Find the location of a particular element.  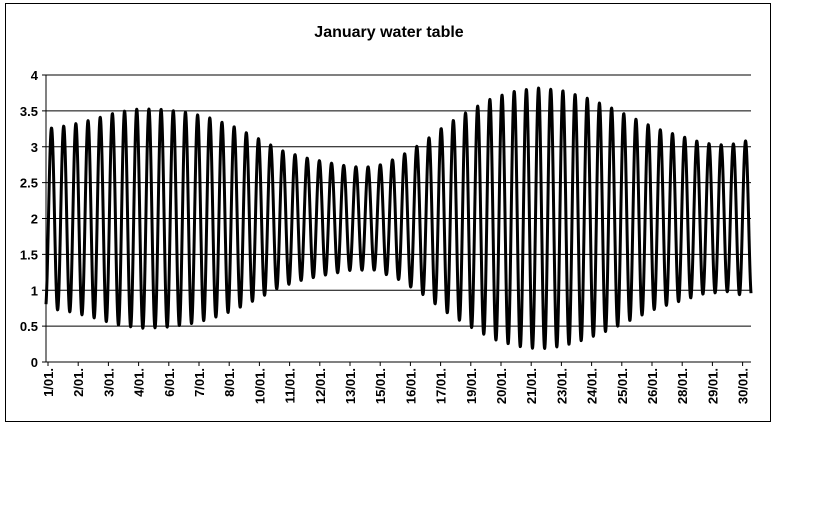

x-tick-label: 11/01. is located at coordinates (290, 385).